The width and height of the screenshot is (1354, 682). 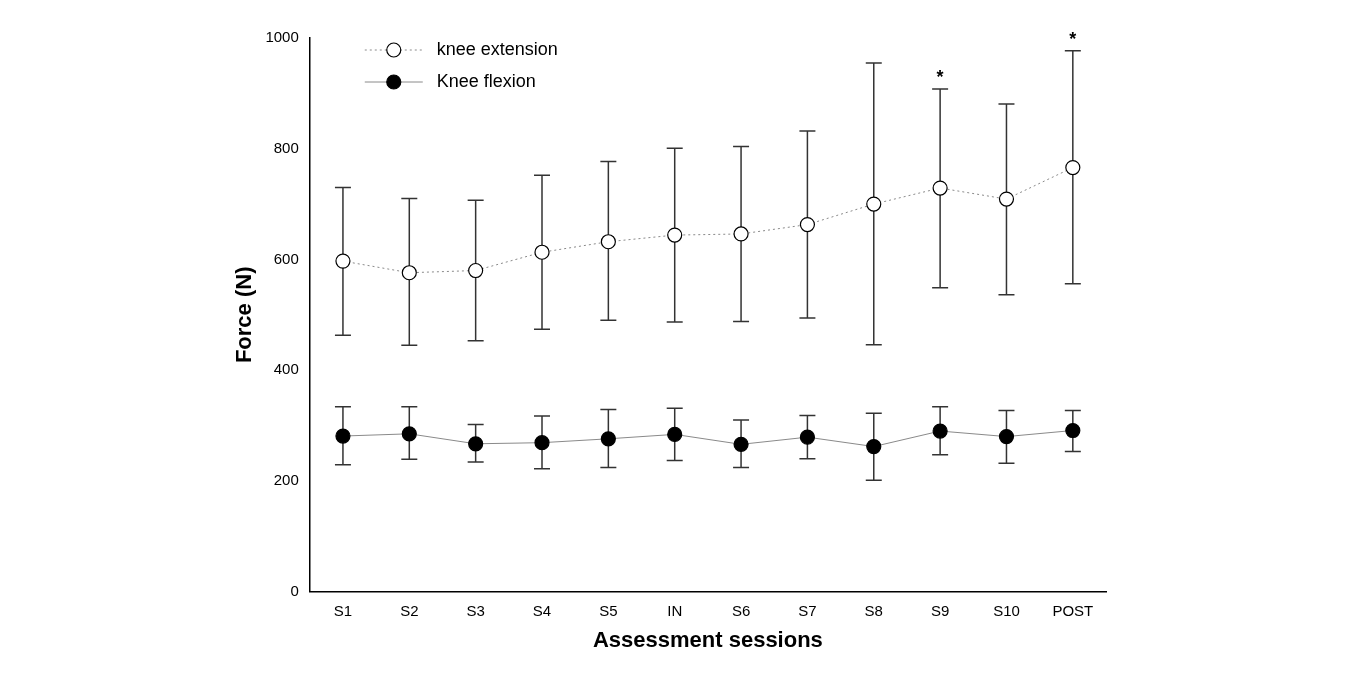 What do you see at coordinates (741, 610) in the screenshot?
I see `x-tick-label: S6` at bounding box center [741, 610].